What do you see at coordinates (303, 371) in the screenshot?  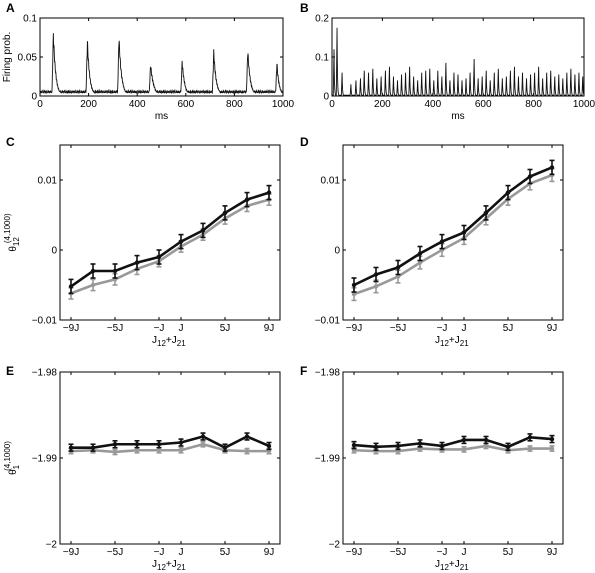 I see `panel-label: F` at bounding box center [303, 371].